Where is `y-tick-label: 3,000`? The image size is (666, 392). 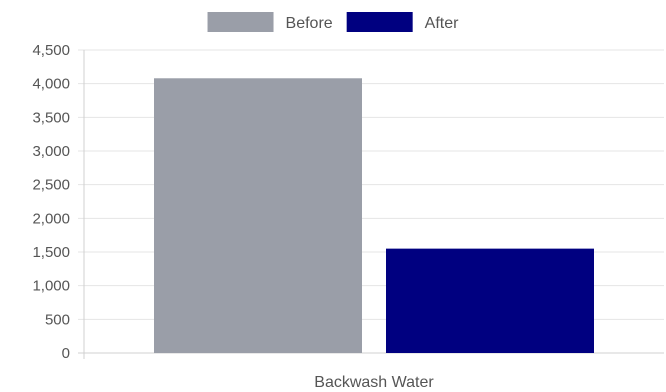
y-tick-label: 3,000 is located at coordinates (51, 151).